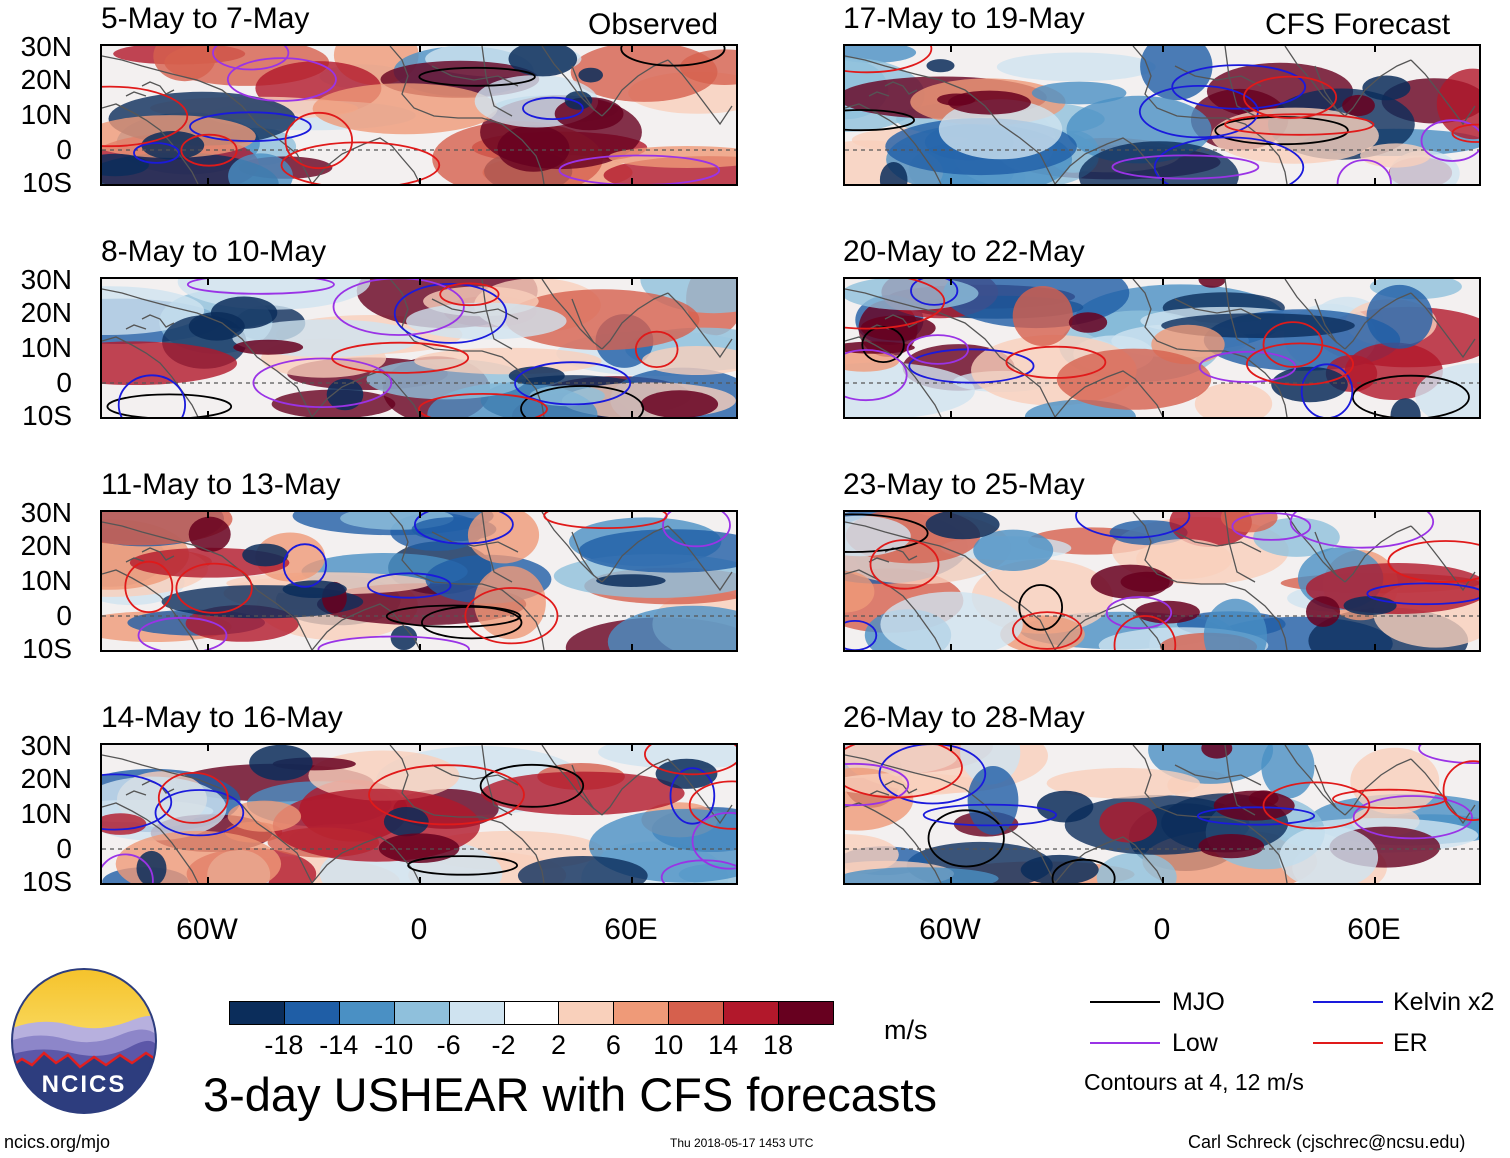 Image resolution: width=1510 pixels, height=1158 pixels. I want to click on colorbar-label: -10, so click(394, 1045).